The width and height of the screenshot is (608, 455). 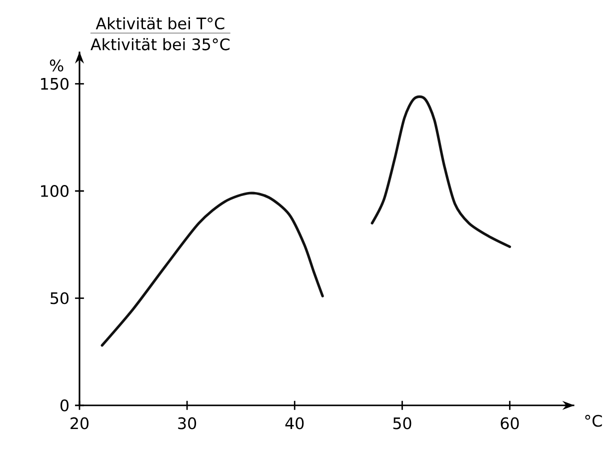 I want to click on y-tick-label: 50, so click(x=59, y=298).